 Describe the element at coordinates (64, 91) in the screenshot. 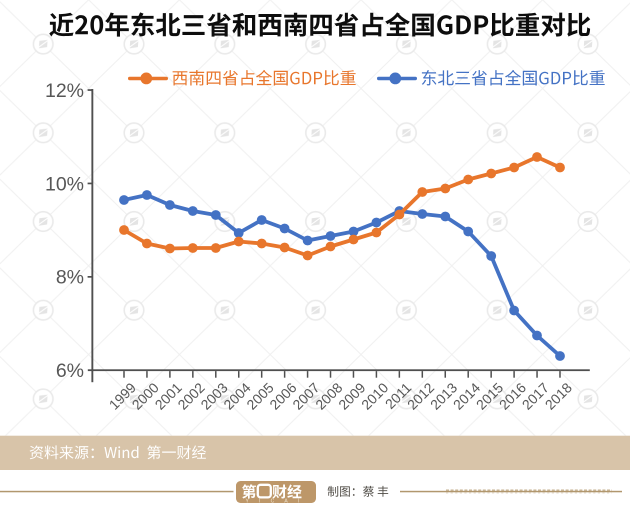

I see `svg-text: 12%` at that location.